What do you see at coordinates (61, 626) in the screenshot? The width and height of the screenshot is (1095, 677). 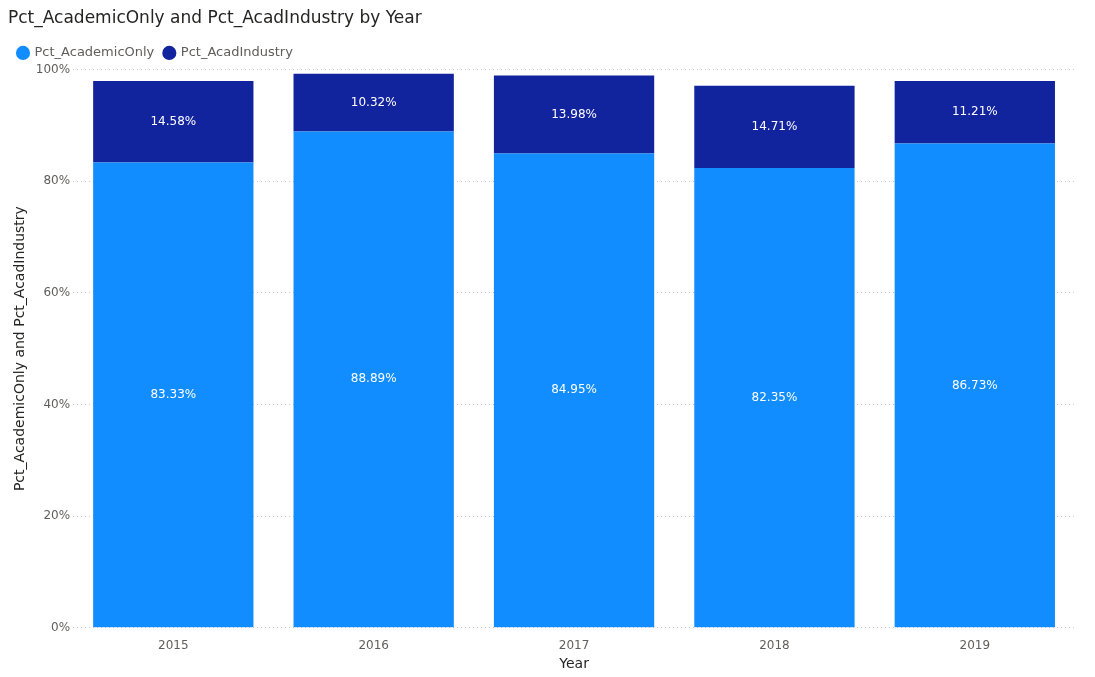 I see `y-tick-label: 0%` at bounding box center [61, 626].